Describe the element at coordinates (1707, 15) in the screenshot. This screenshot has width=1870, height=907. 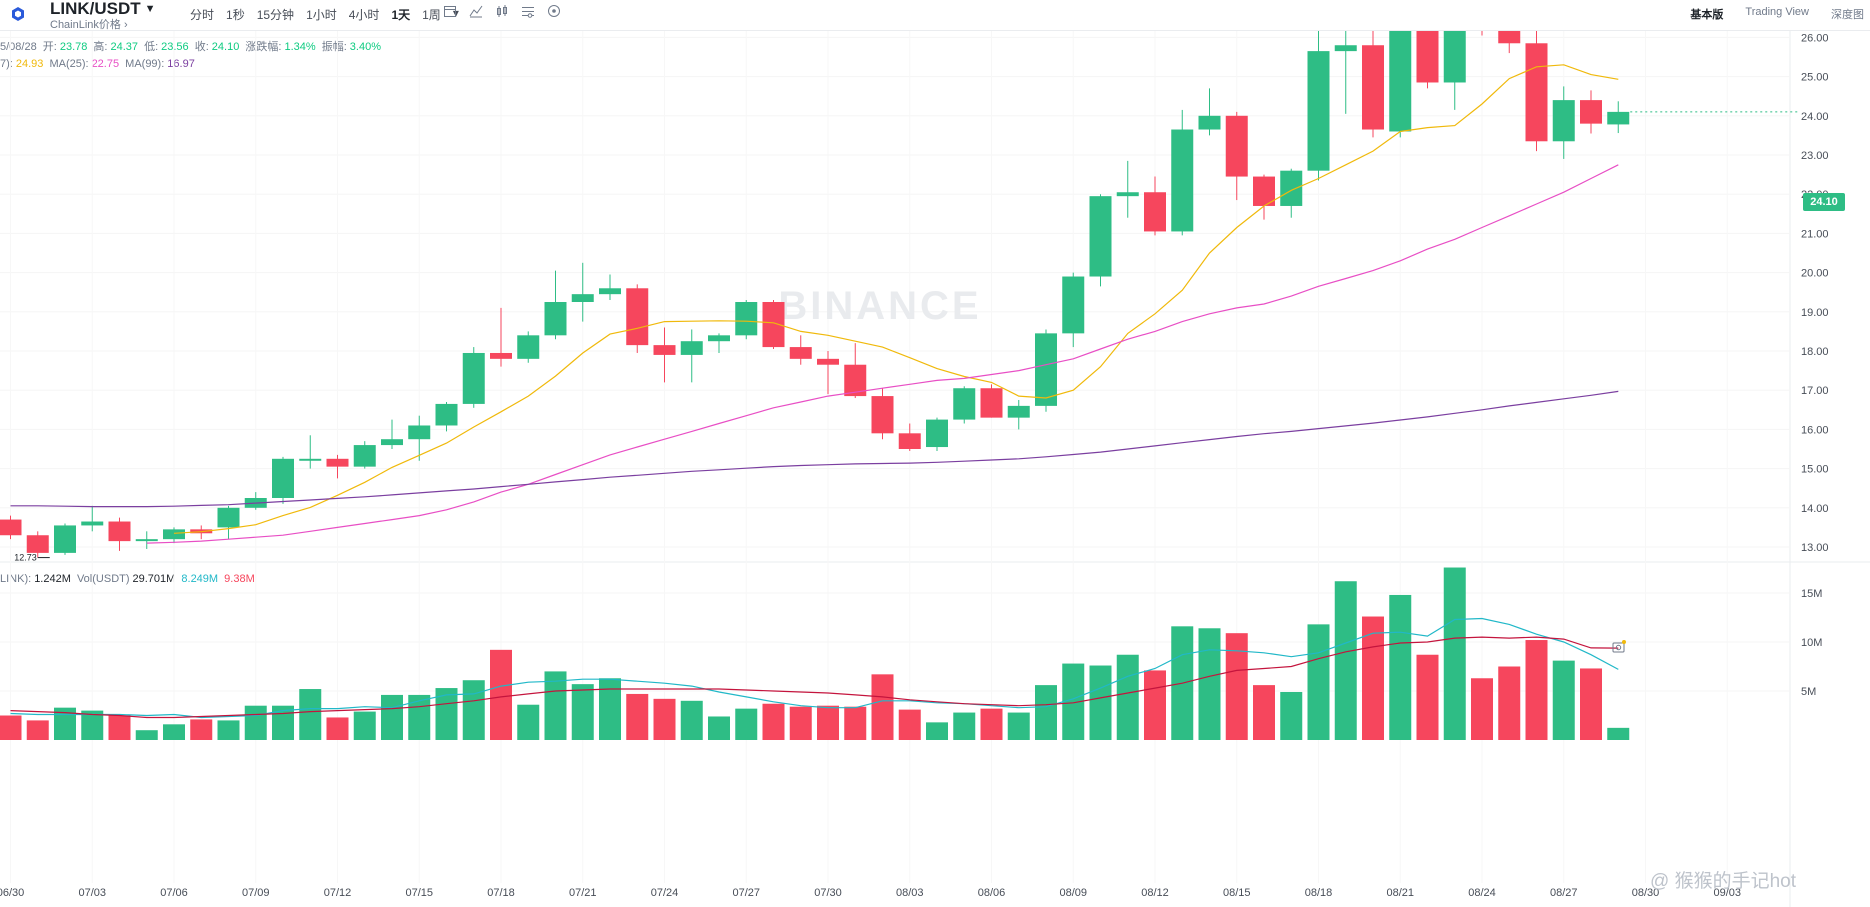
I see `view-tab-0: 基本版` at that location.